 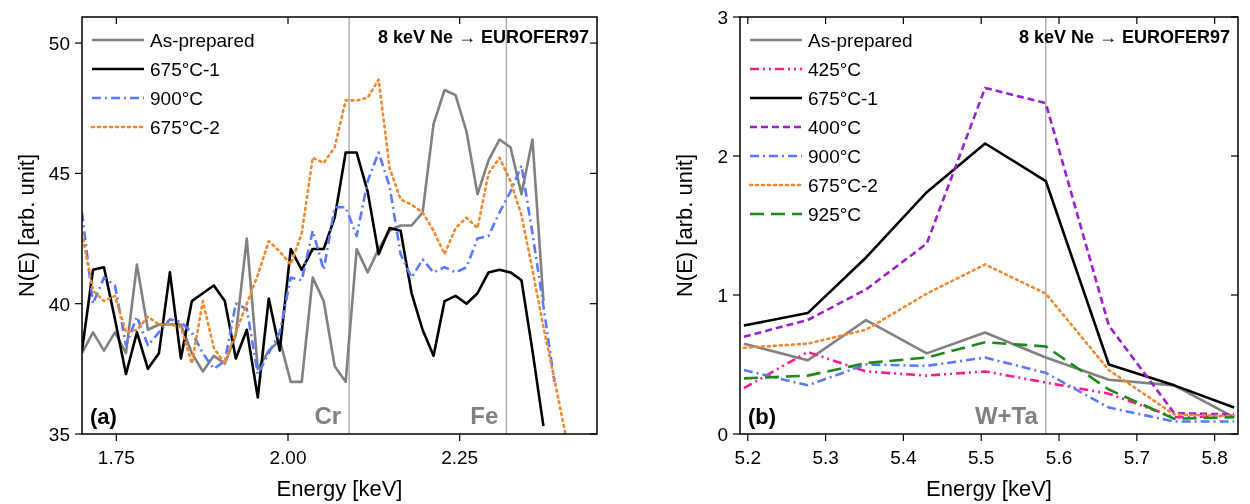 I want to click on x-tick-label: 5.2, so click(x=747, y=457).